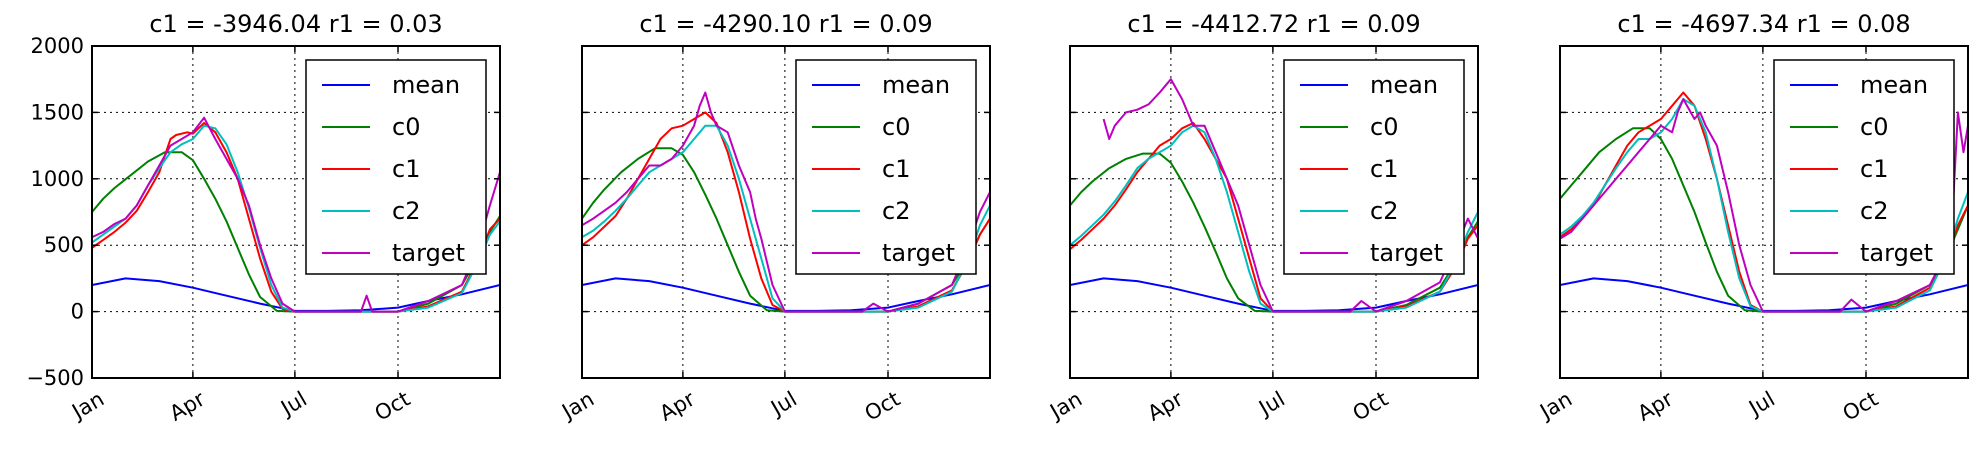 Image resolution: width=1988 pixels, height=452 pixels. Describe the element at coordinates (55, 378) in the screenshot. I see `y-tick-label: −500` at that location.